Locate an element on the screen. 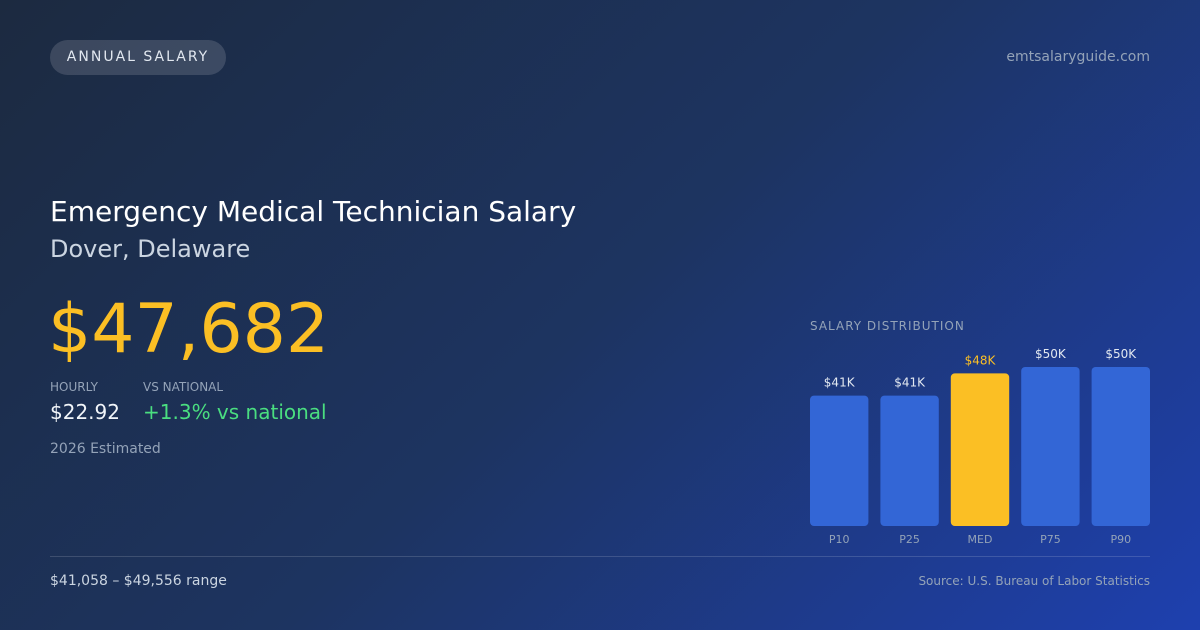 The width and height of the screenshot is (1200, 630). stat-value: $22.92 is located at coordinates (85, 412).